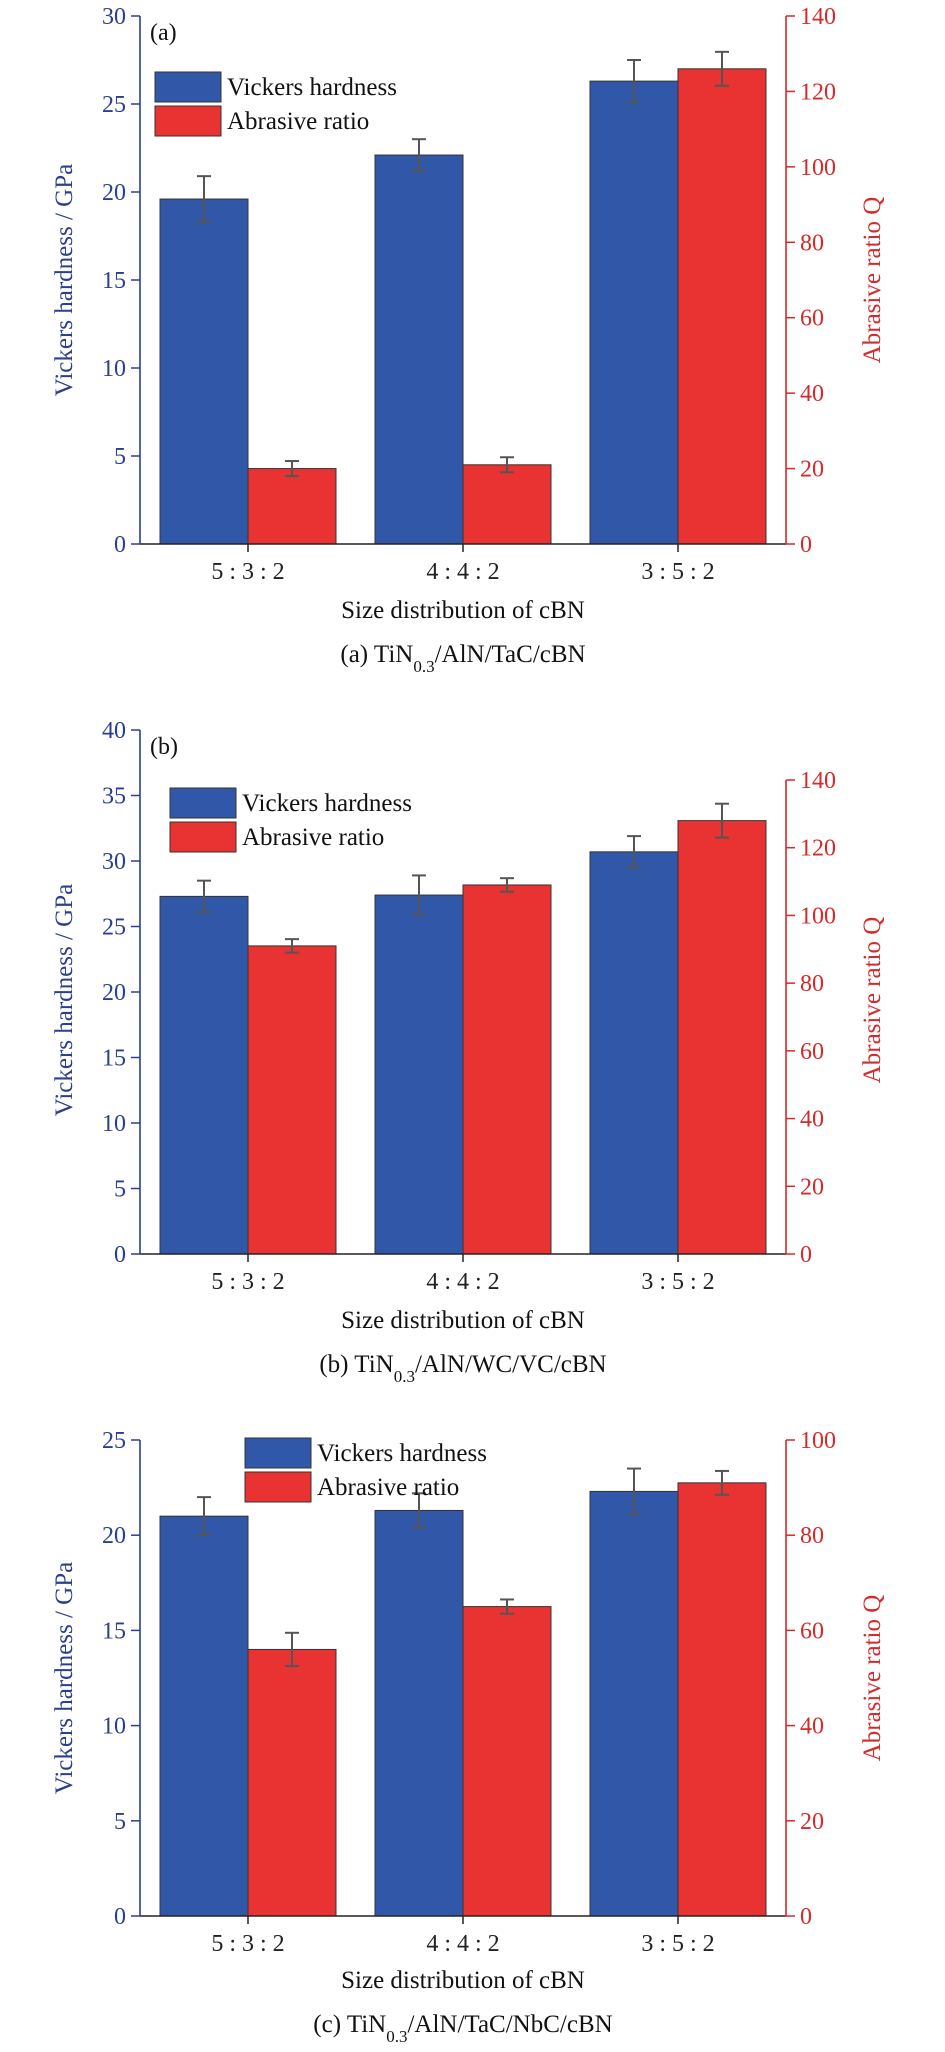 The width and height of the screenshot is (945, 2052). Describe the element at coordinates (164, 747) in the screenshot. I see `panel-label: (b)` at that location.